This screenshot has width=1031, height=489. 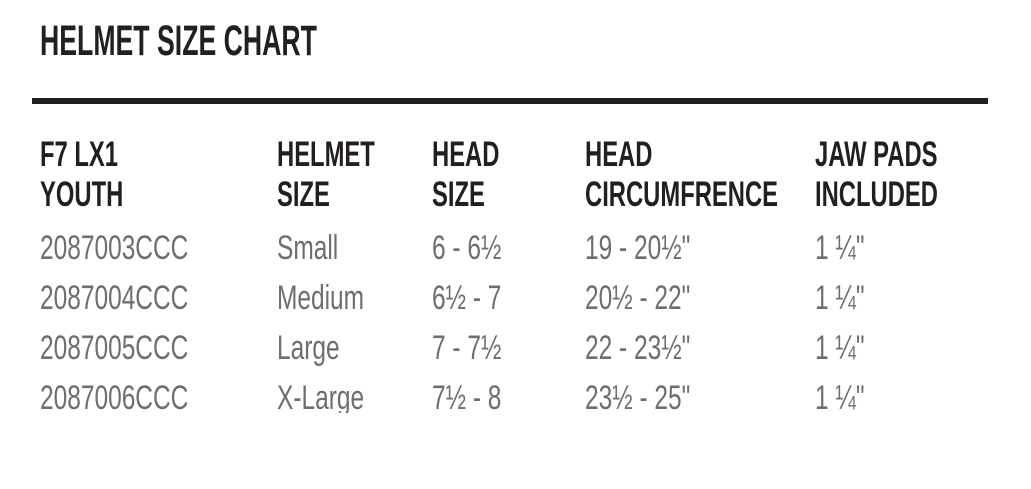 I want to click on column-header-jaw-pads: JAW PADS INCLUDED, so click(x=923, y=175).